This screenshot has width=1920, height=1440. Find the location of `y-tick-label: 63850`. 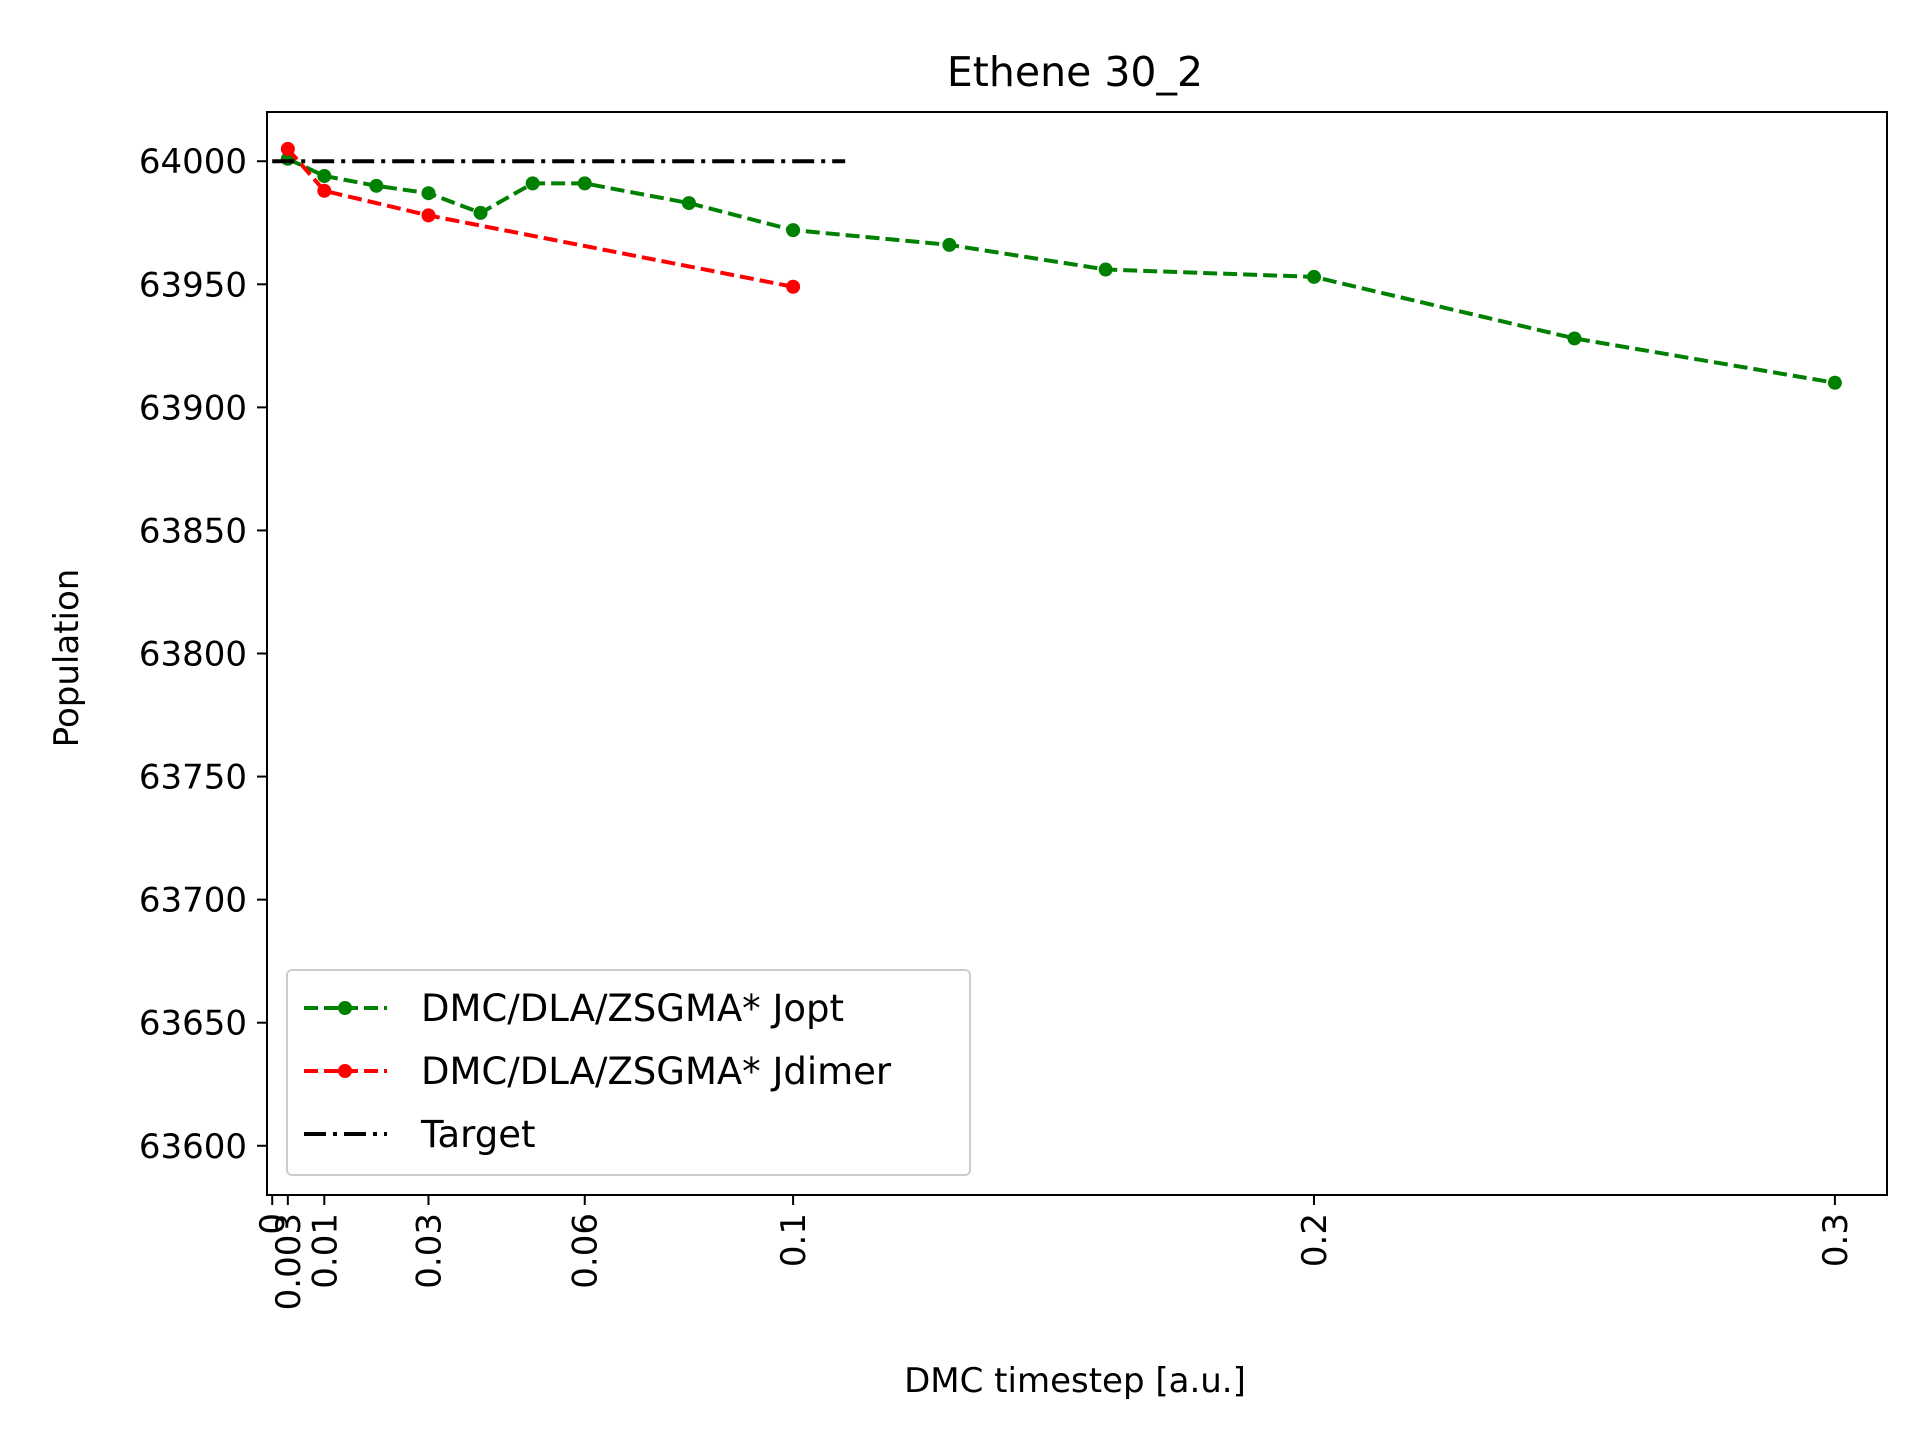

y-tick-label: 63850 is located at coordinates (193, 531).